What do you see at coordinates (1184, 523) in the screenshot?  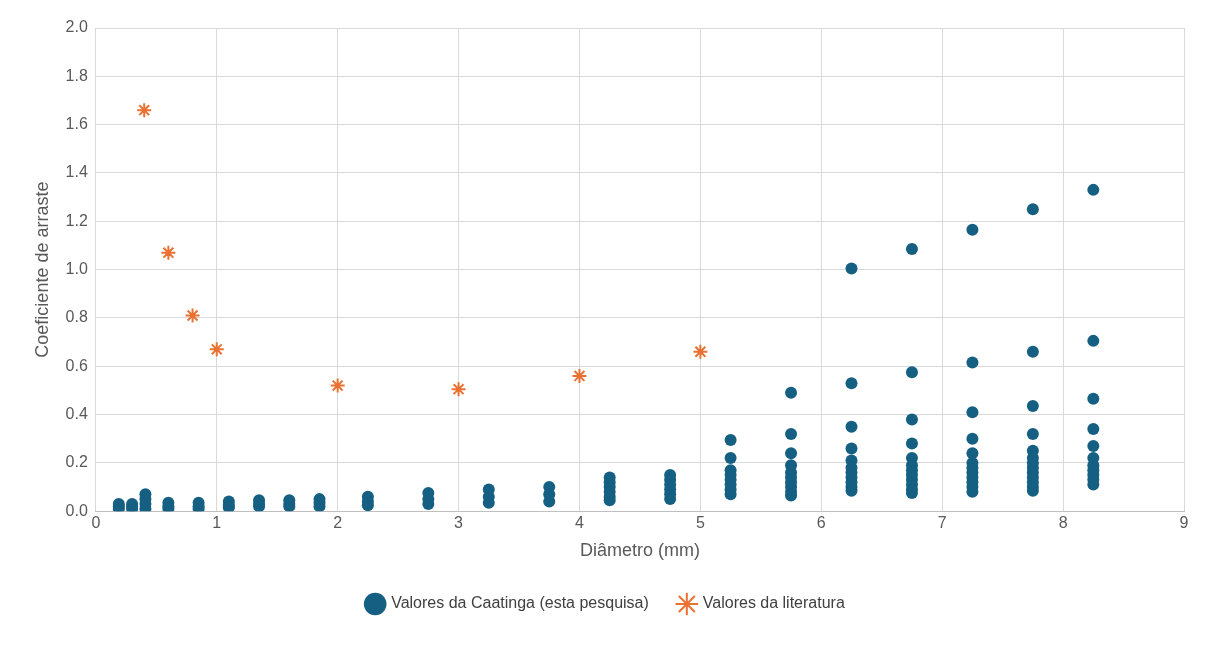 I see `x-tick-label: 9` at bounding box center [1184, 523].